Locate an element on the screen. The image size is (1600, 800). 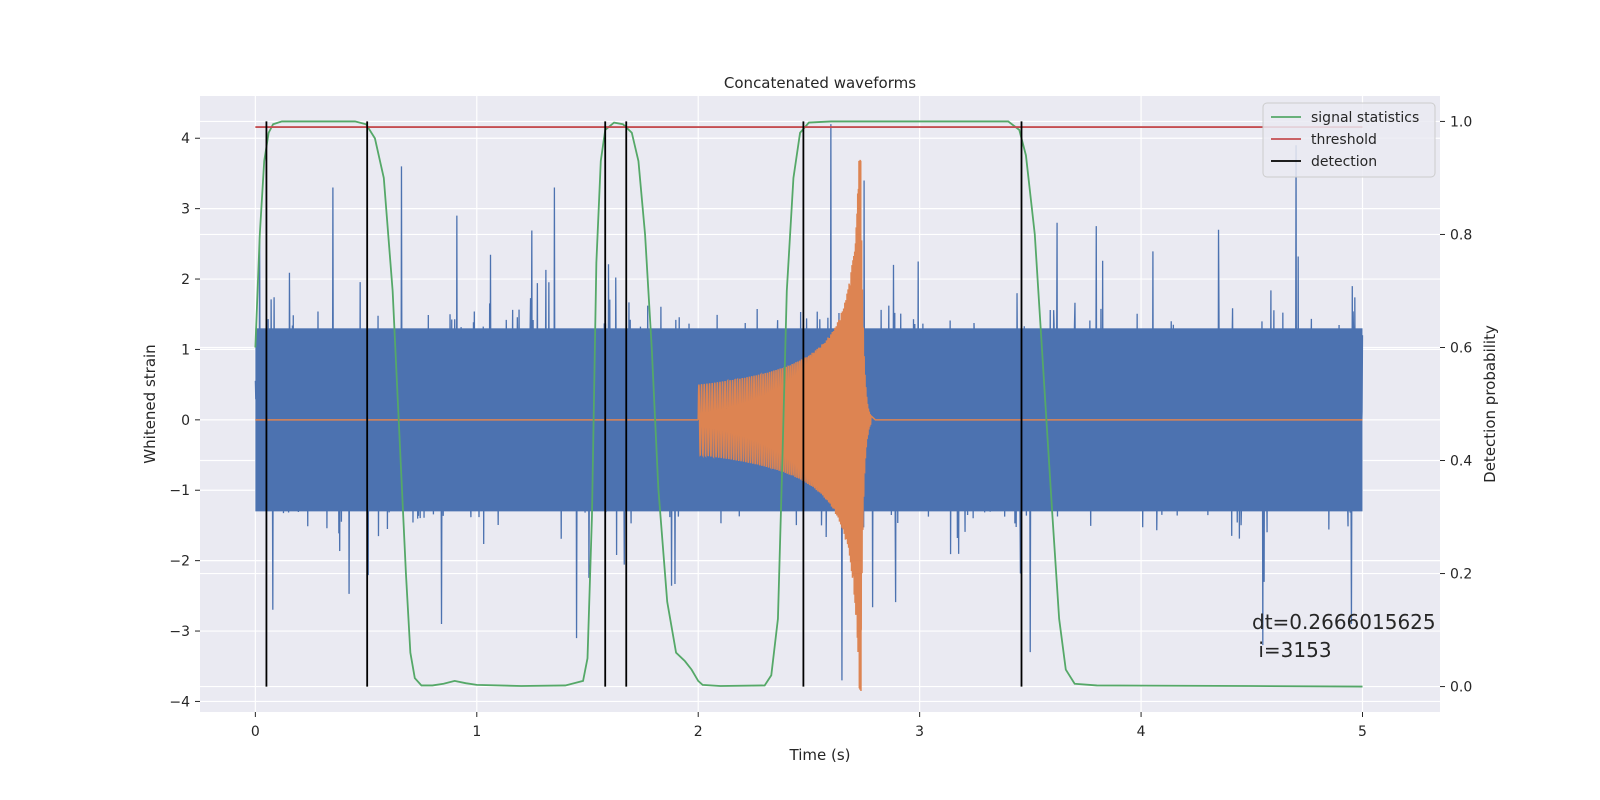
x-axis-label: Time (s) is located at coordinates (820, 755).